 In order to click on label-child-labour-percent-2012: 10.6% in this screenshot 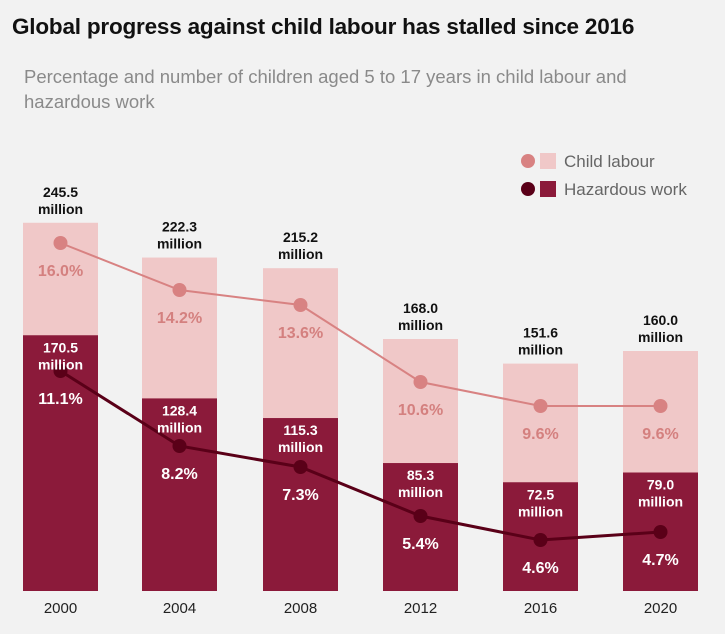, I will do `click(420, 410)`.